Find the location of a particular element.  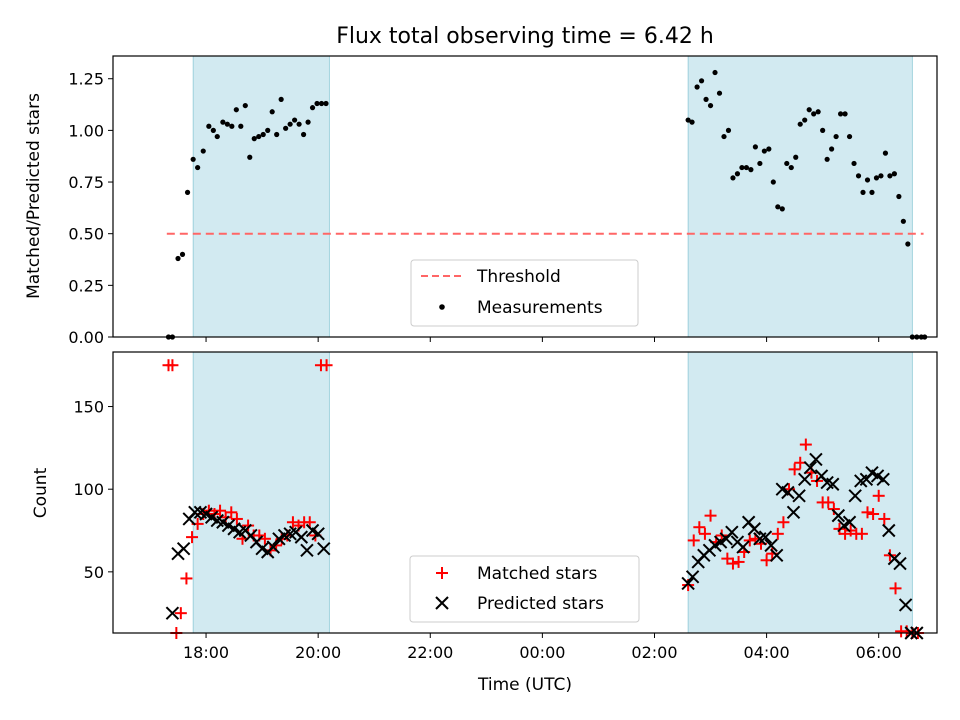

y-tick-label: 150 is located at coordinates (88, 407).